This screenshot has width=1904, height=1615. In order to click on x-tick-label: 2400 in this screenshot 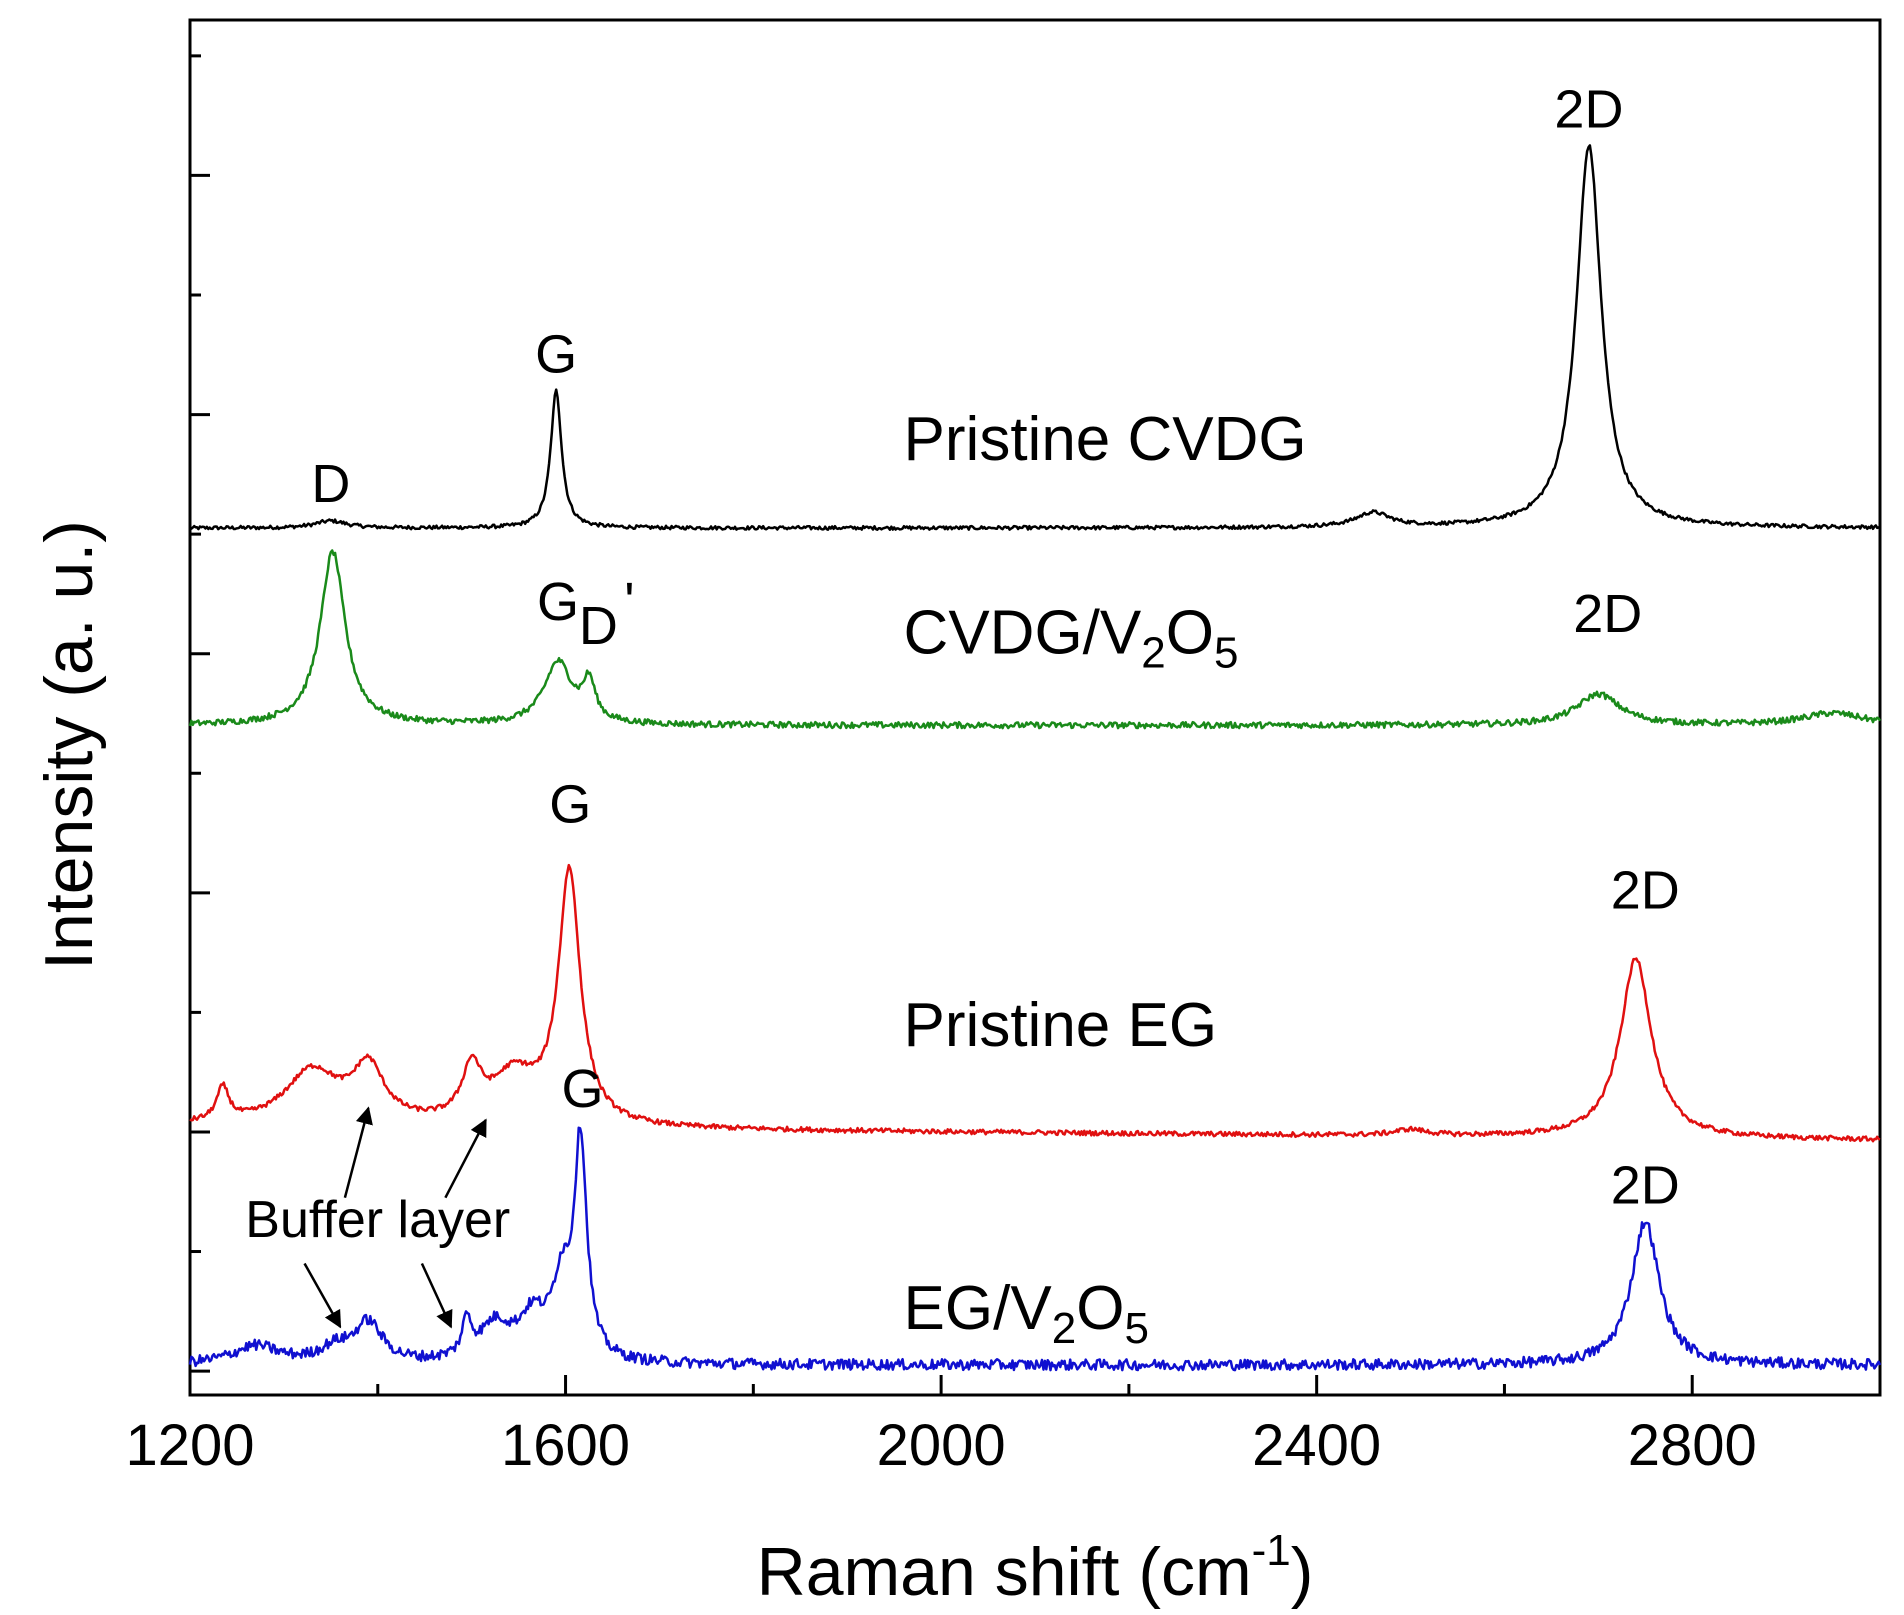, I will do `click(1316, 1445)`.